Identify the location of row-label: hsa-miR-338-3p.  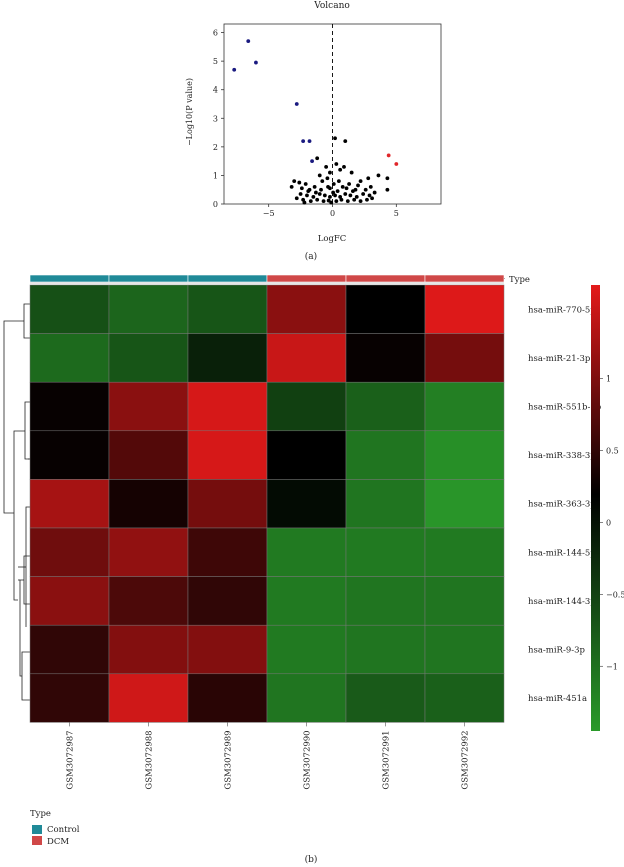
(562, 456).